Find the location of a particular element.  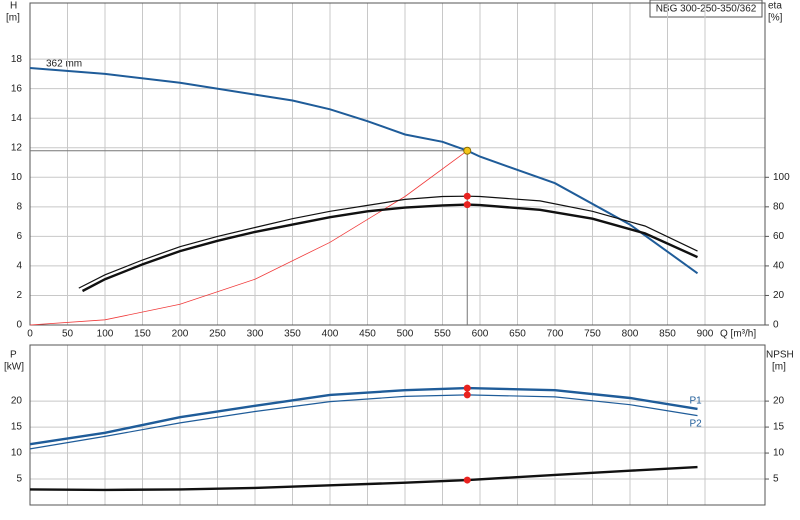

chart-title: NBG 300-250-350/362 is located at coordinates (706, 9).